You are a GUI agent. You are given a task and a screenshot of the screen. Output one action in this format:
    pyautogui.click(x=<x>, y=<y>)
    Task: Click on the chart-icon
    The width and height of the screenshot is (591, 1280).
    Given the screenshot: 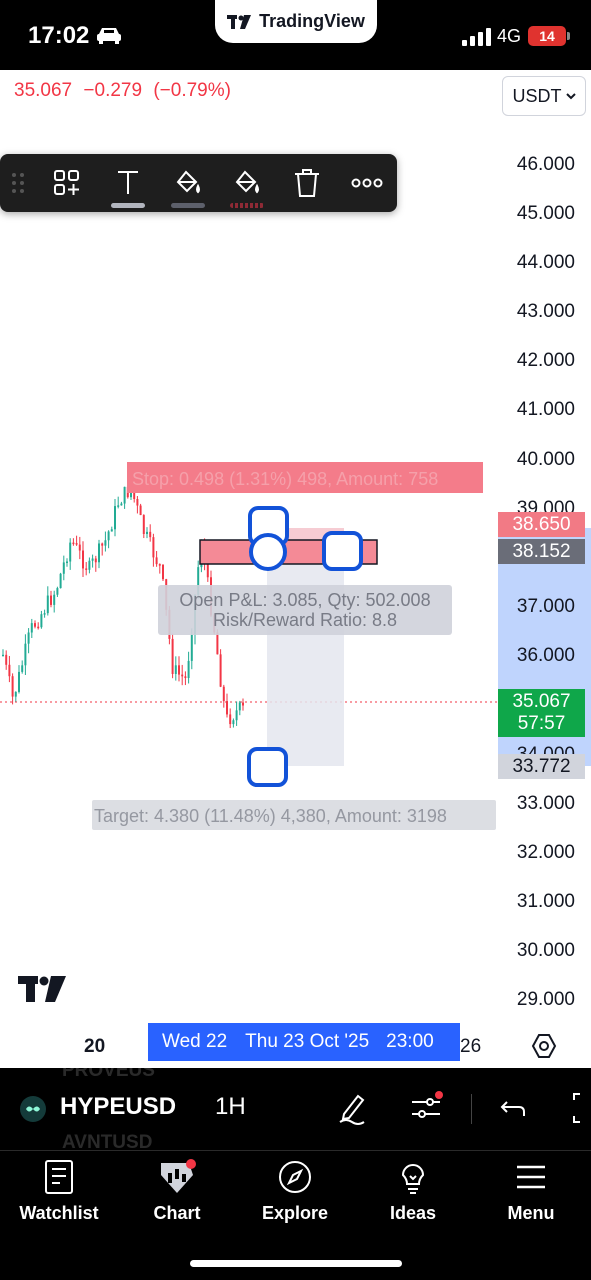 What is the action you would take?
    pyautogui.click(x=178, y=1176)
    